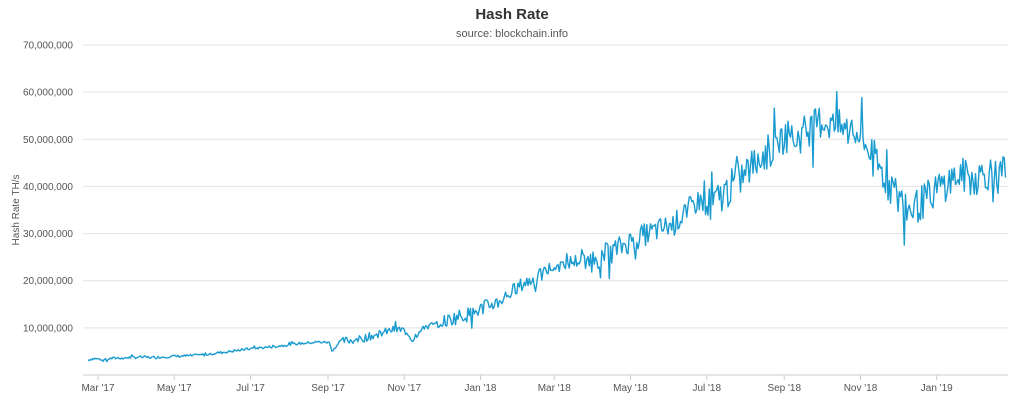  I want to click on x-tick-label: Mar '18, so click(554, 388).